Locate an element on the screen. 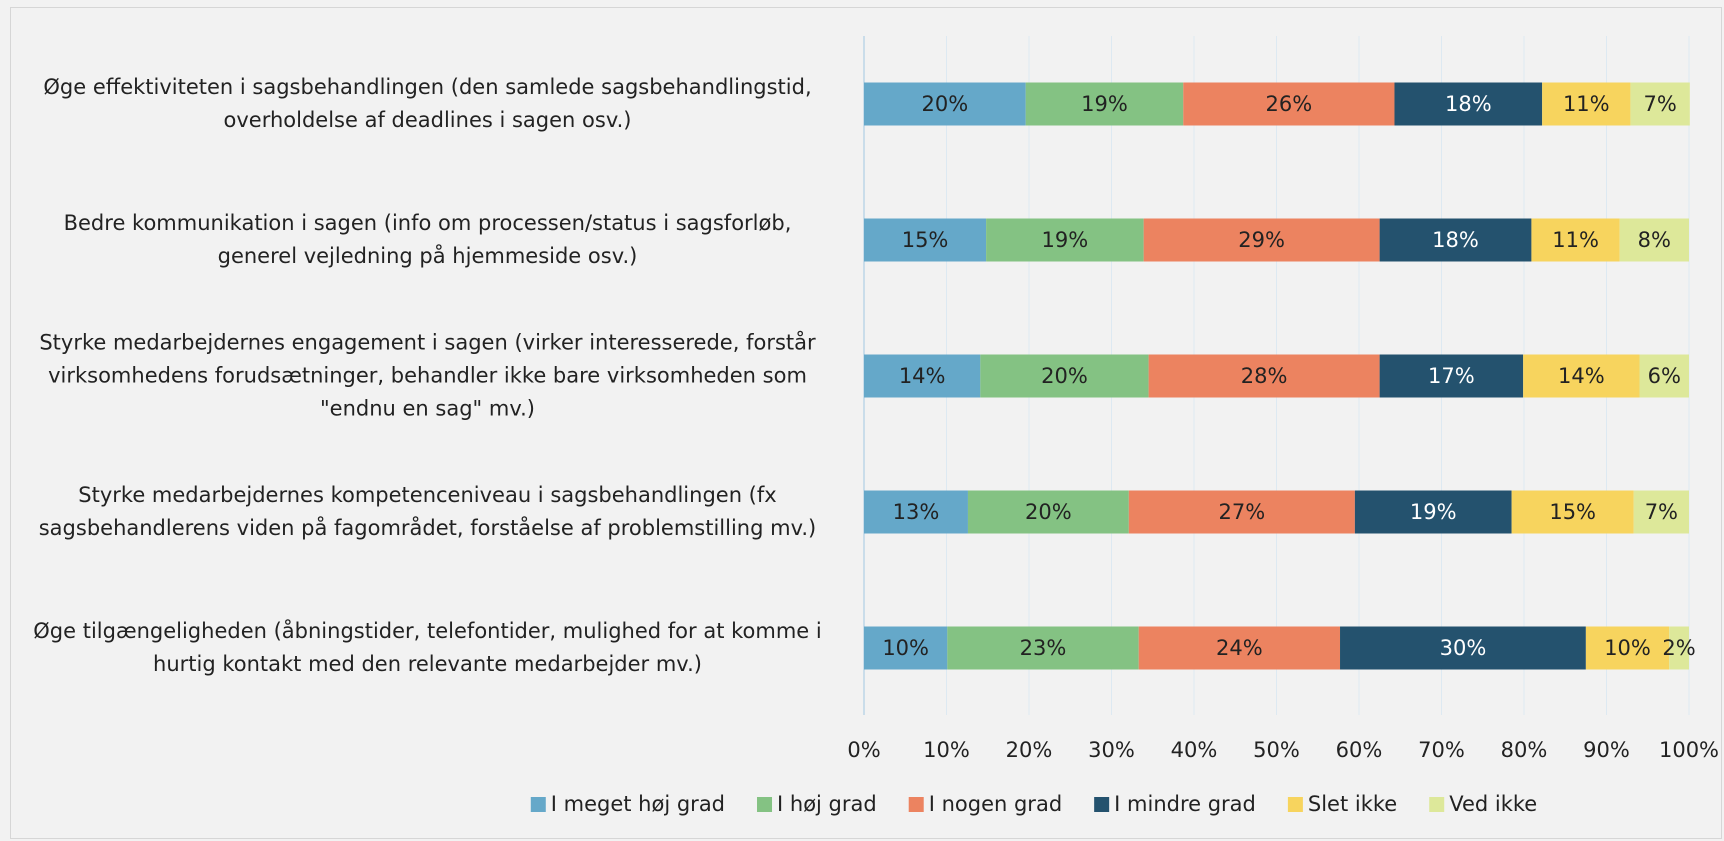 The height and width of the screenshot is (841, 1724). data-label: 26% is located at coordinates (1289, 104).